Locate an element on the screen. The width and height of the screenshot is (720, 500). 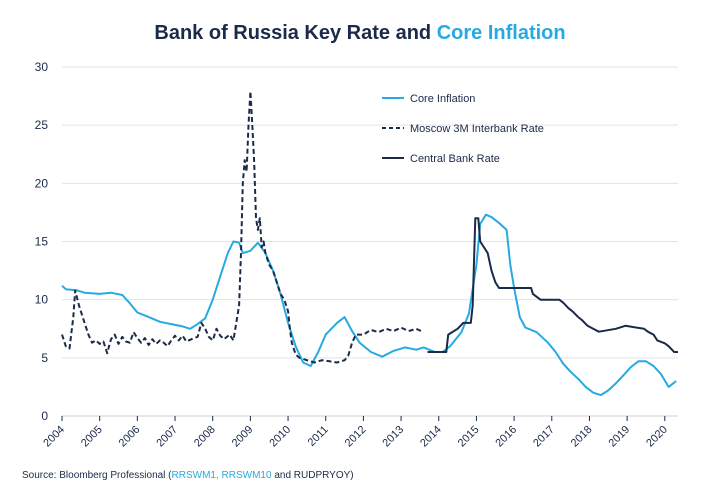
y-tick-label: 15 is located at coordinates (42, 242).